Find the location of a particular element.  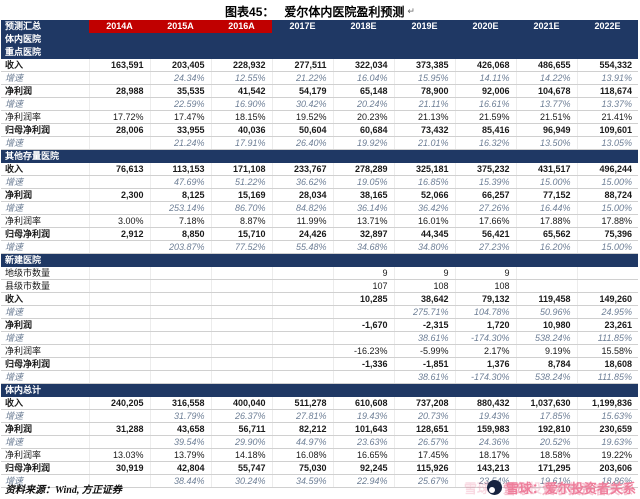

data-cell: 18.86% is located at coordinates (607, 481).